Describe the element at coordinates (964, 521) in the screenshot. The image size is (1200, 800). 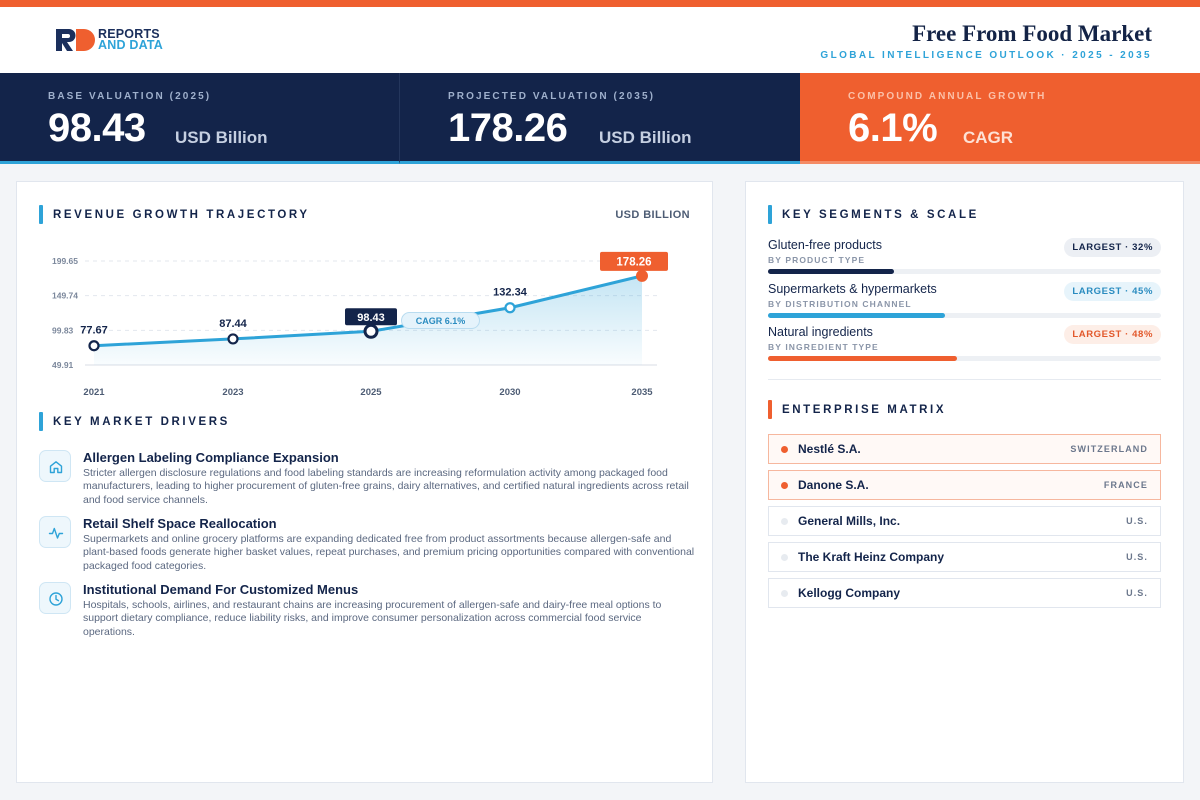
I see `enterprise-row: General Mills, Inc. U.S.` at that location.